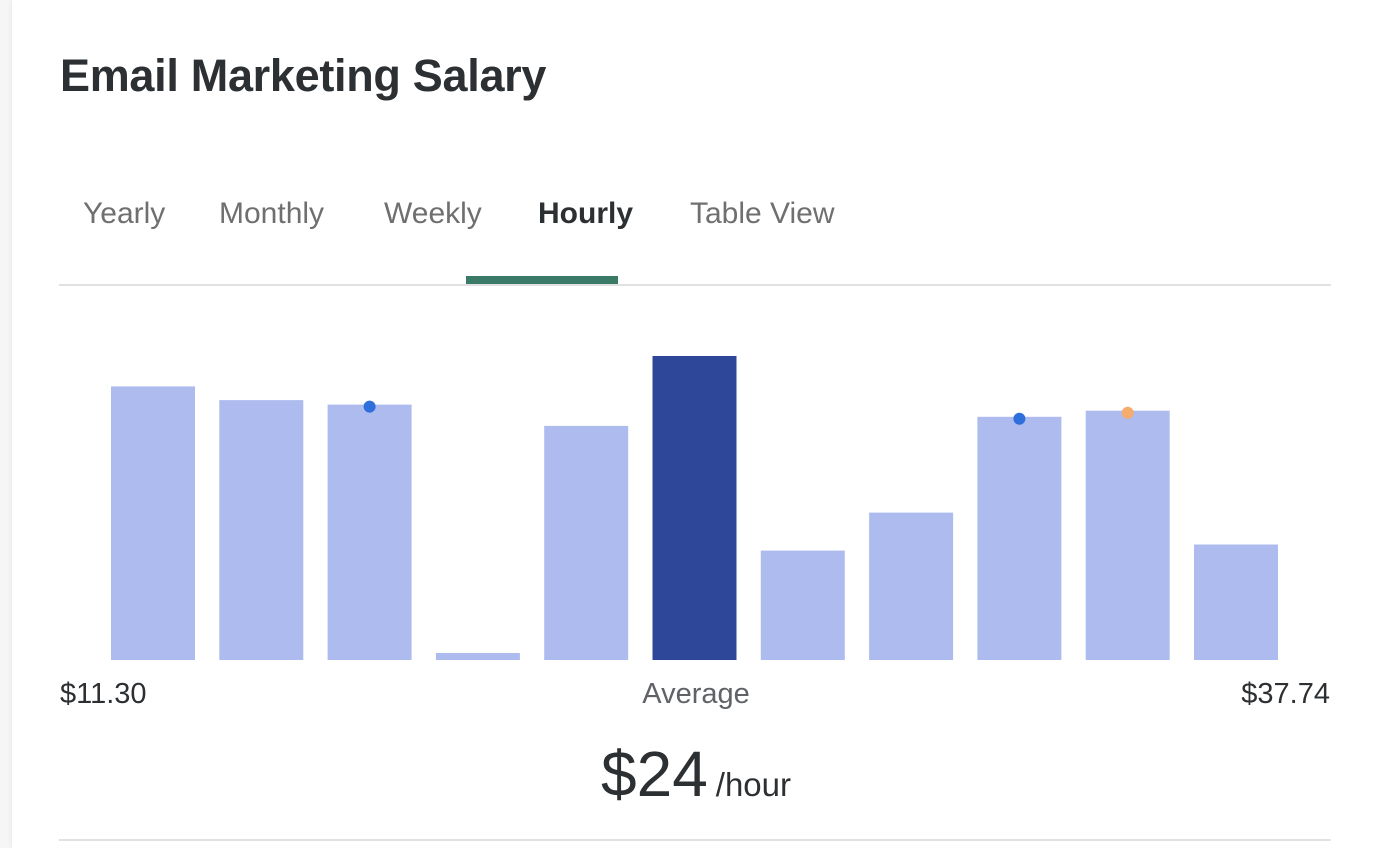 Image resolution: width=1380 pixels, height=848 pixels. Describe the element at coordinates (1285, 694) in the screenshot. I see `range-max-label: $37.74` at that location.